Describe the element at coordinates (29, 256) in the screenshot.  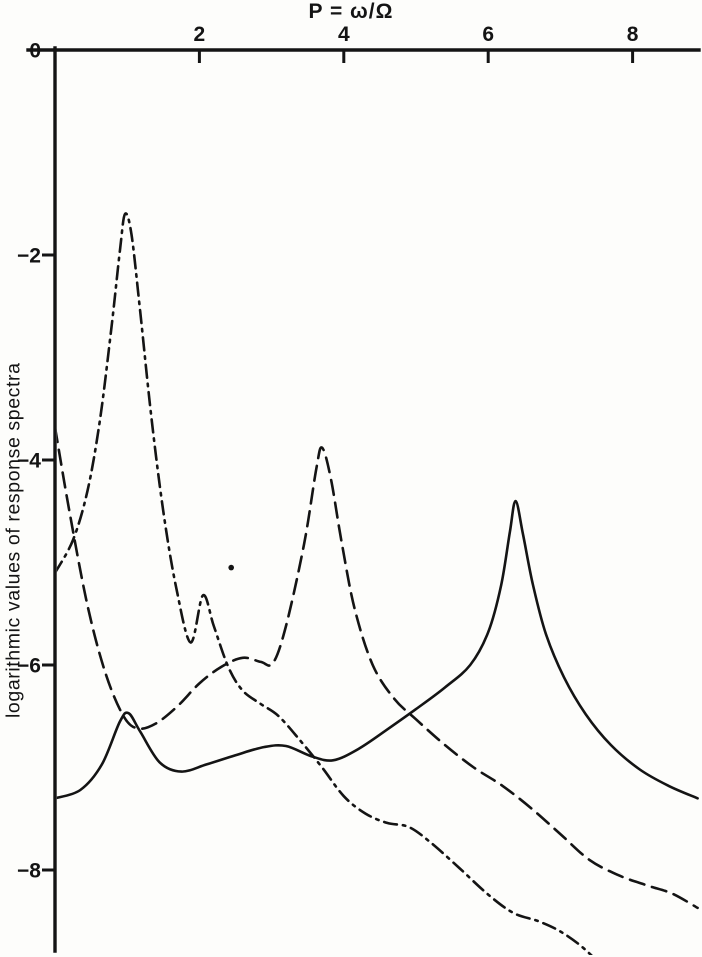
I see `y-tick-label--2: −2` at that location.